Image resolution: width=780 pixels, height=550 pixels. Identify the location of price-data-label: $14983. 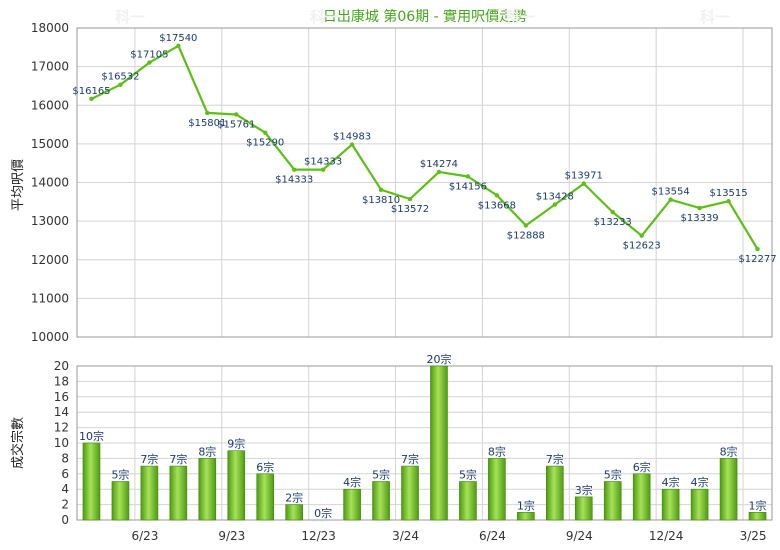
(352, 137).